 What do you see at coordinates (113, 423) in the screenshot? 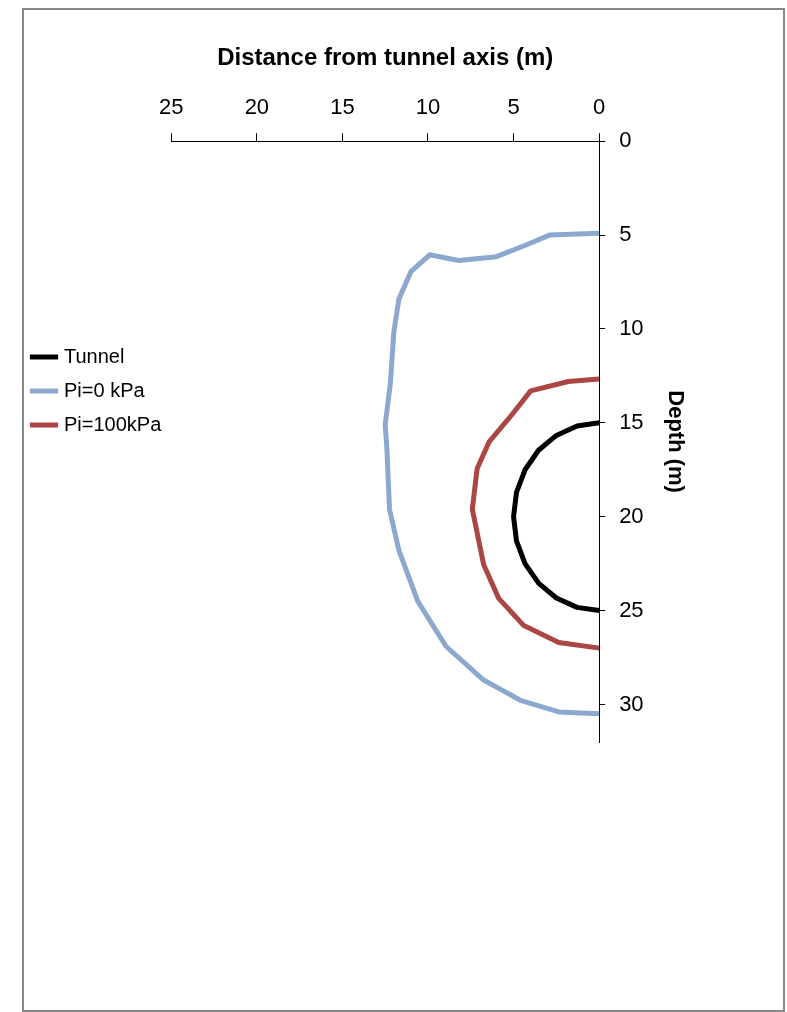
I see `legend-label: Pi=100kPa` at bounding box center [113, 423].